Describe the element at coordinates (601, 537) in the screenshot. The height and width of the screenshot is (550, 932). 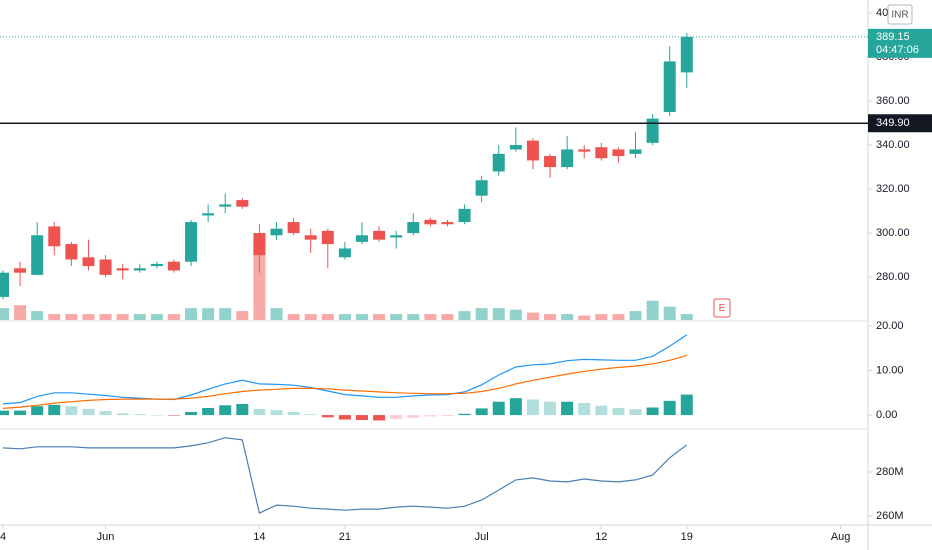
I see `x-tick-label: 12` at that location.